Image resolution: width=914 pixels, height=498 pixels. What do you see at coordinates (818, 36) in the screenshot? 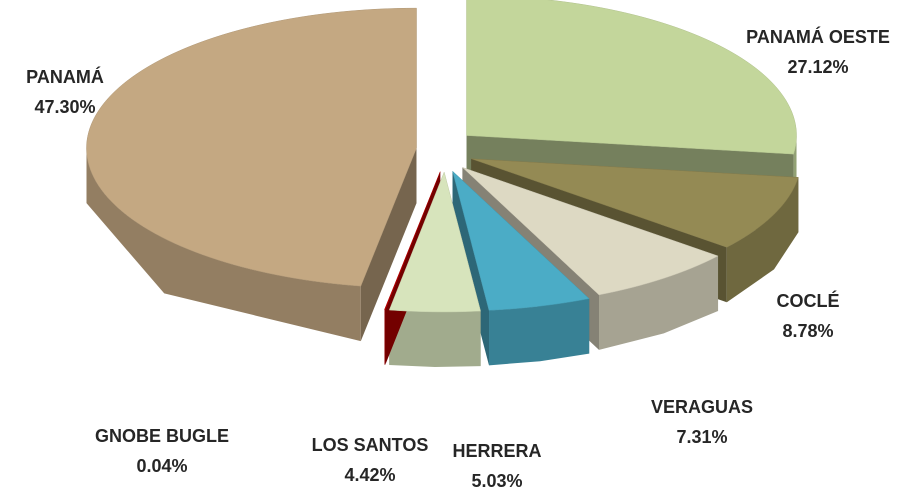
I see `slice-label: PANAMÁ OESTE` at bounding box center [818, 36].